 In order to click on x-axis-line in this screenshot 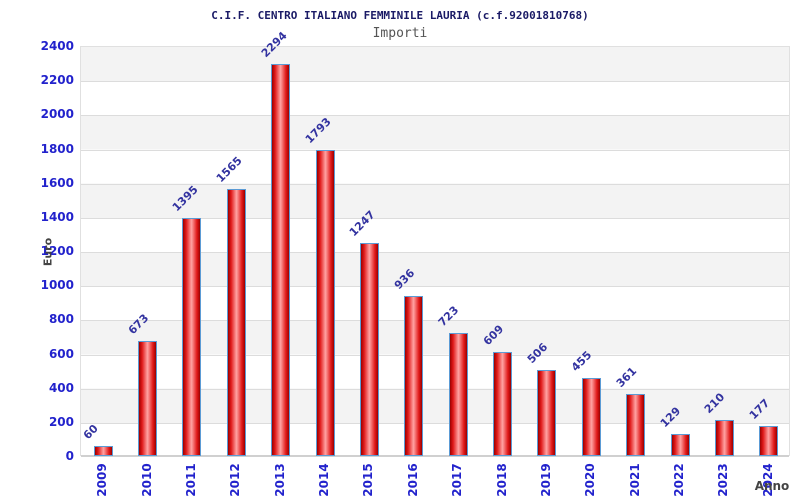, I will do `click(435, 456)`.